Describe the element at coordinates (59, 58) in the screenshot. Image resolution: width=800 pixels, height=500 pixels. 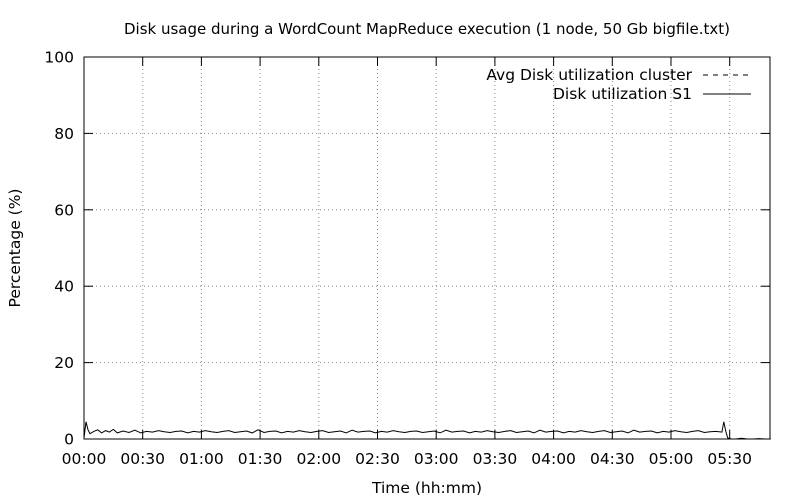
I see `y-tick-label: 100` at that location.